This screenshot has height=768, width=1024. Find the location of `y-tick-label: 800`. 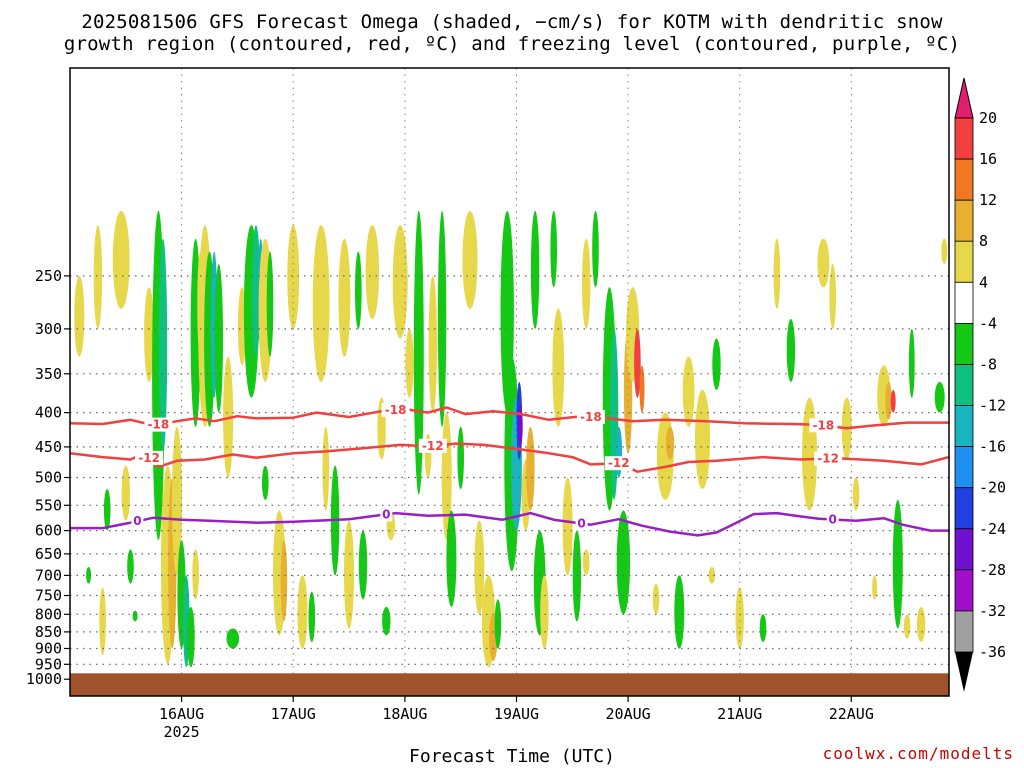

y-tick-label: 800 is located at coordinates (48, 614).